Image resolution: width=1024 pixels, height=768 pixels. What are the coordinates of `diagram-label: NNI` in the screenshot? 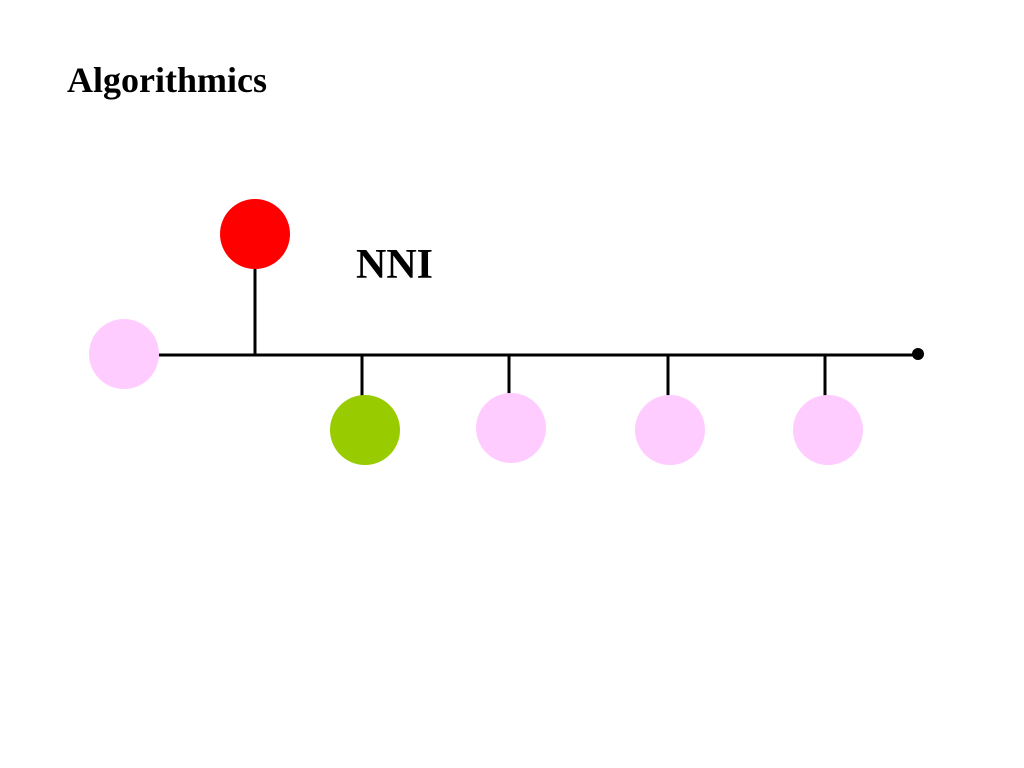 It's located at (394, 265).